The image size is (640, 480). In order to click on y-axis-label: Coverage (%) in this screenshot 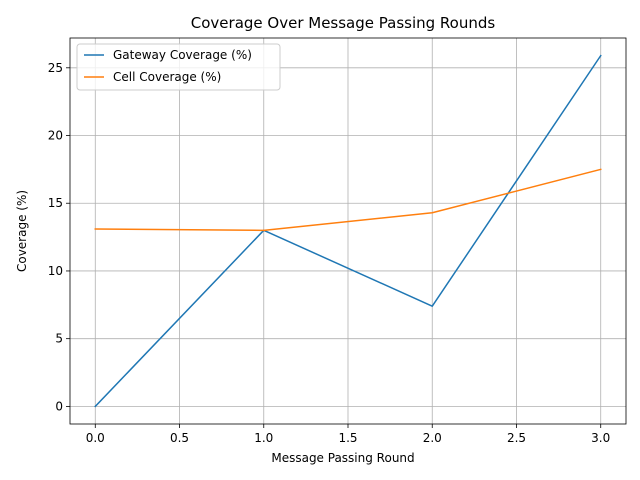, I will do `click(22, 231)`.